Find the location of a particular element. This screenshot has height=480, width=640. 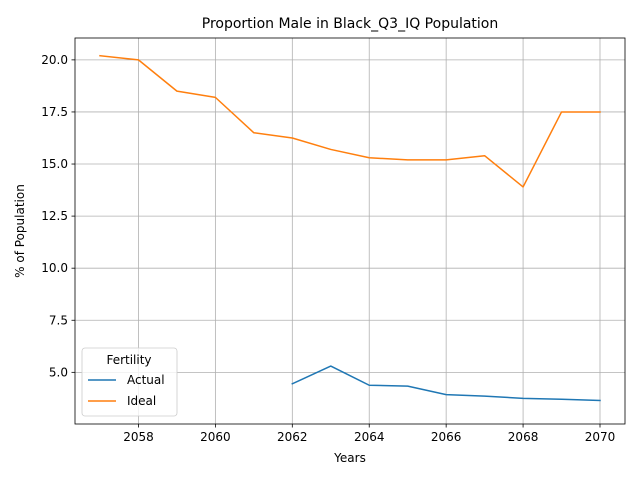

legend: Fertility Actual Ideal is located at coordinates (129, 382).